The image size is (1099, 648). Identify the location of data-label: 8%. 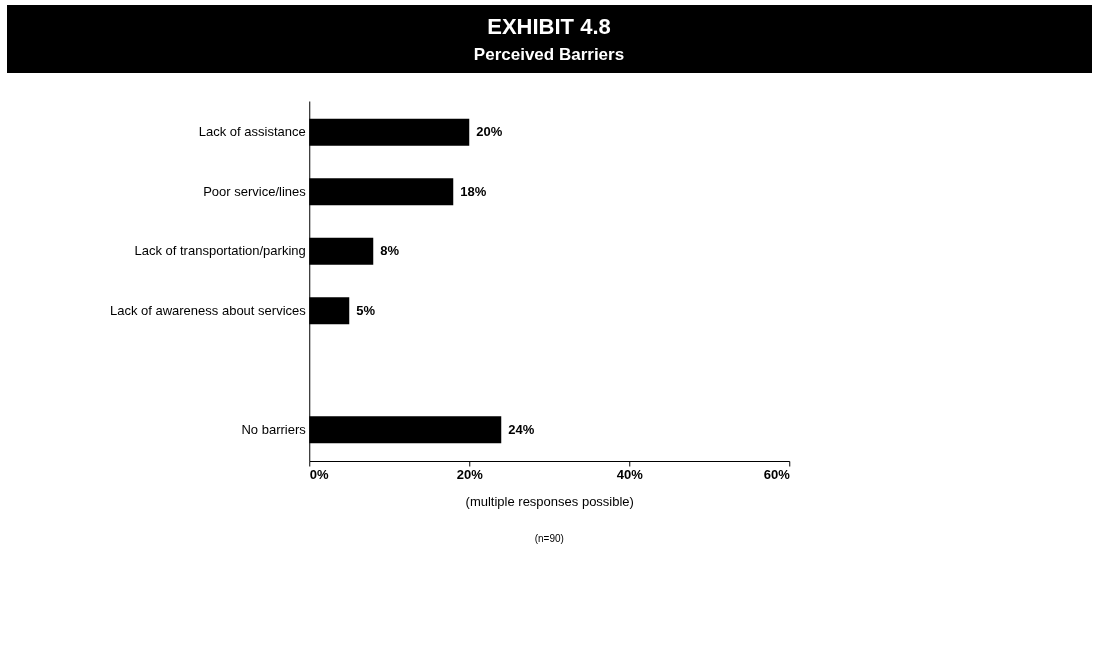
(390, 251).